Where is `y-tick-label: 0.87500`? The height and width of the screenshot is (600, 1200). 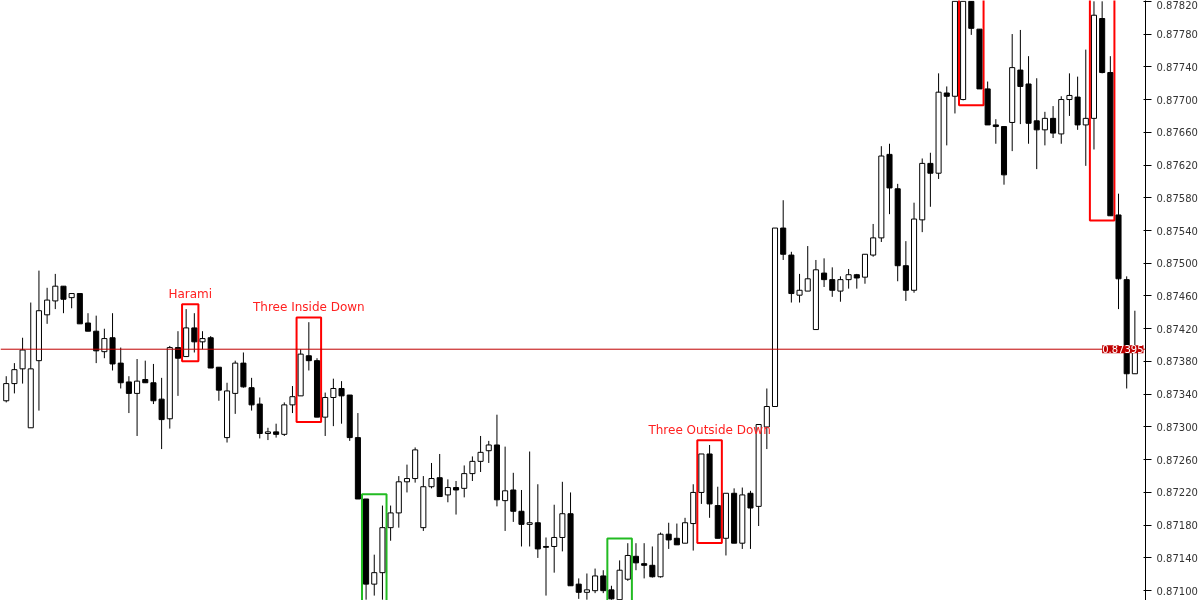 y-tick-label: 0.87500 is located at coordinates (1177, 264).